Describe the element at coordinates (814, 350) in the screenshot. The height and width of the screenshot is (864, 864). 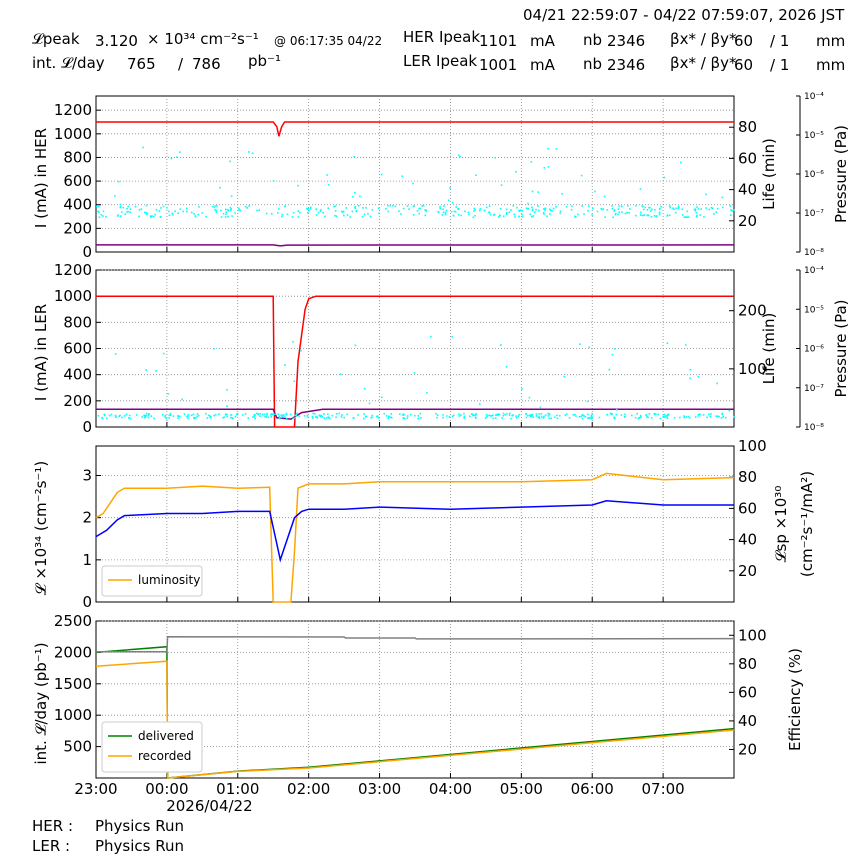
I see `pressure-tick-label: 10⁻⁶` at that location.